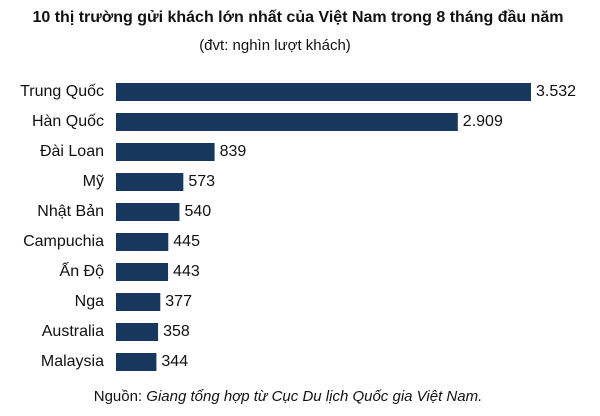 This screenshot has width=600, height=416. Describe the element at coordinates (89, 301) in the screenshot. I see `category-label: Nga` at that location.